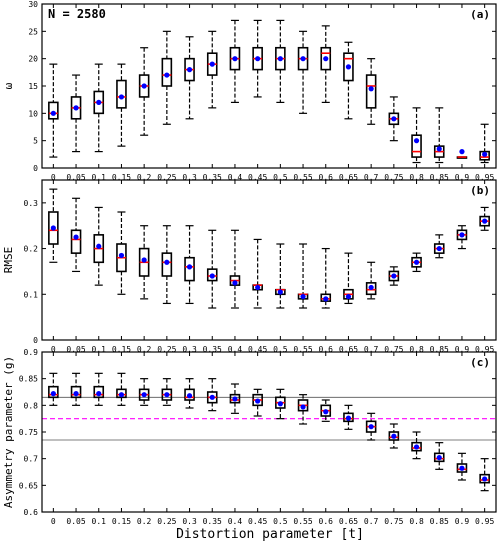 This screenshot has height=548, width=500. I want to click on x-tick-label: 0.3, so click(189, 177).